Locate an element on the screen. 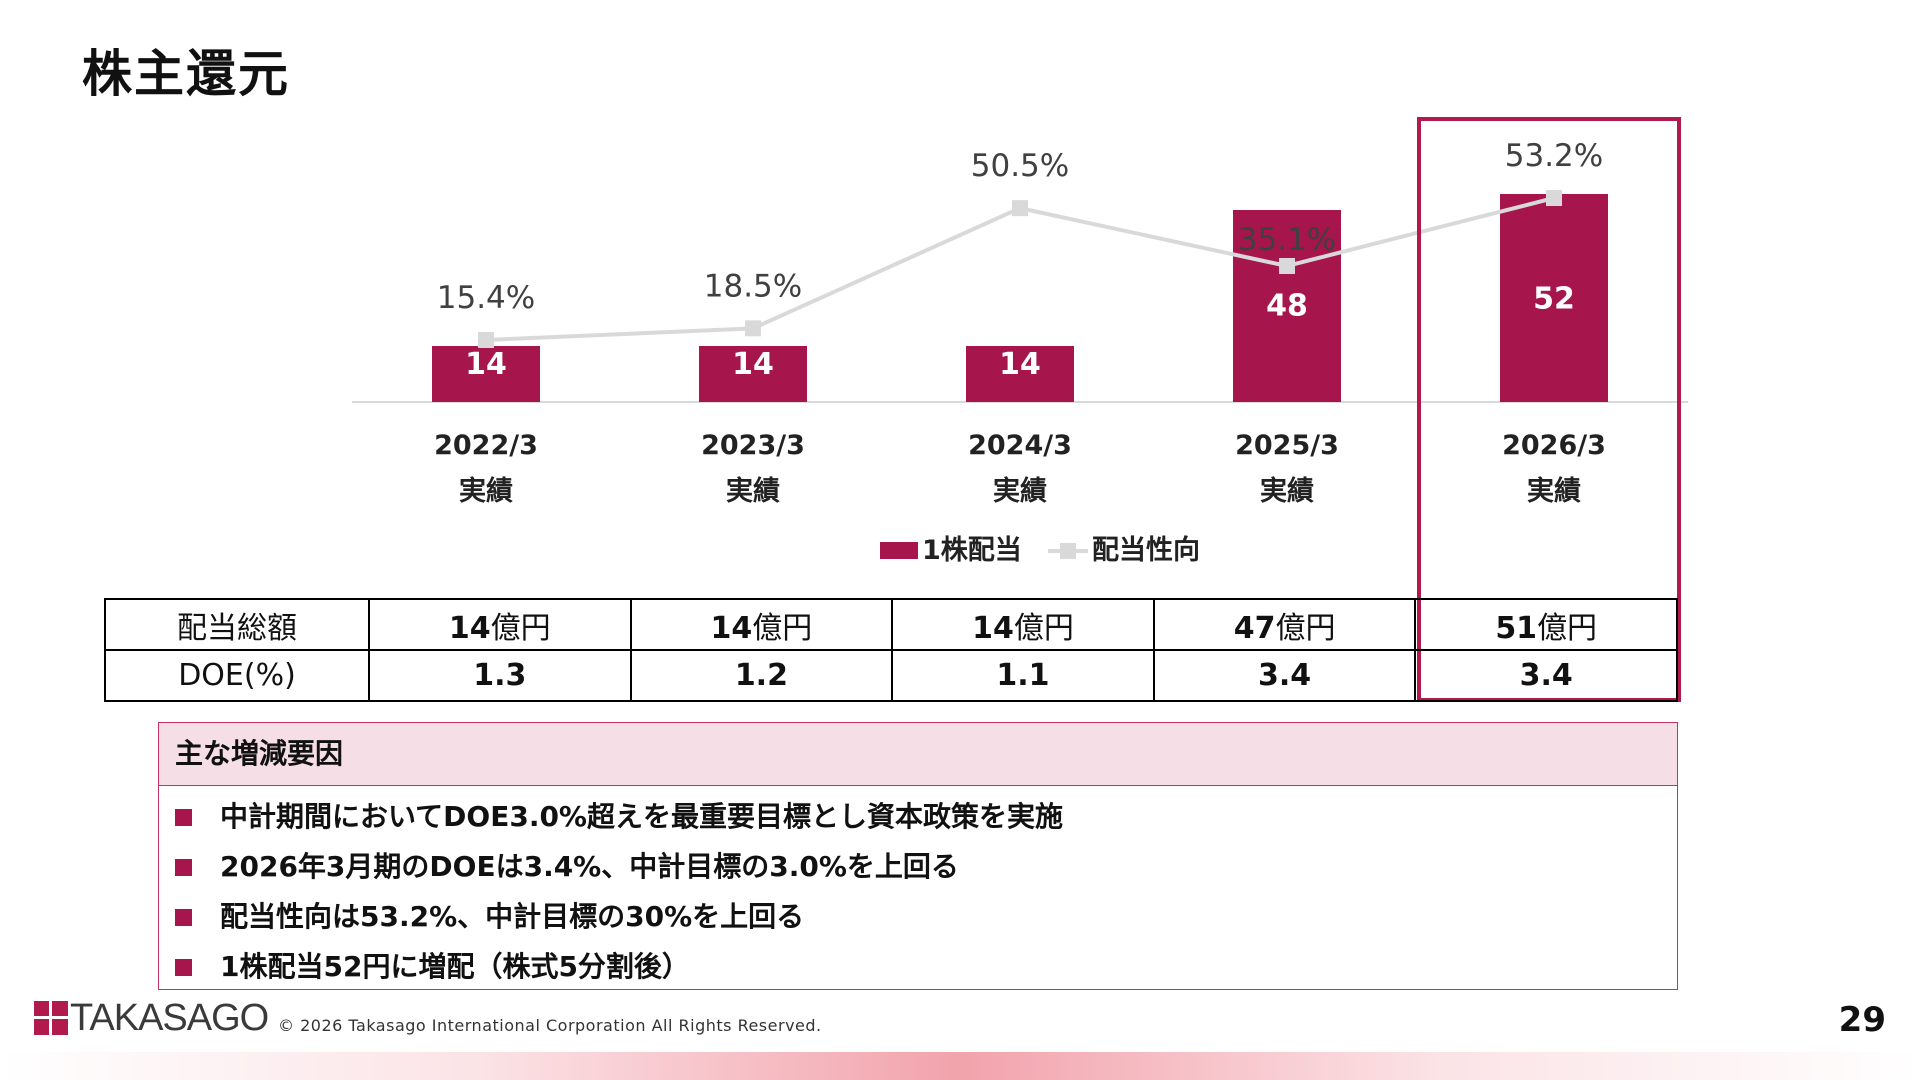 This screenshot has height=1080, width=1920. legend-line-marker-icon is located at coordinates (1068, 551).